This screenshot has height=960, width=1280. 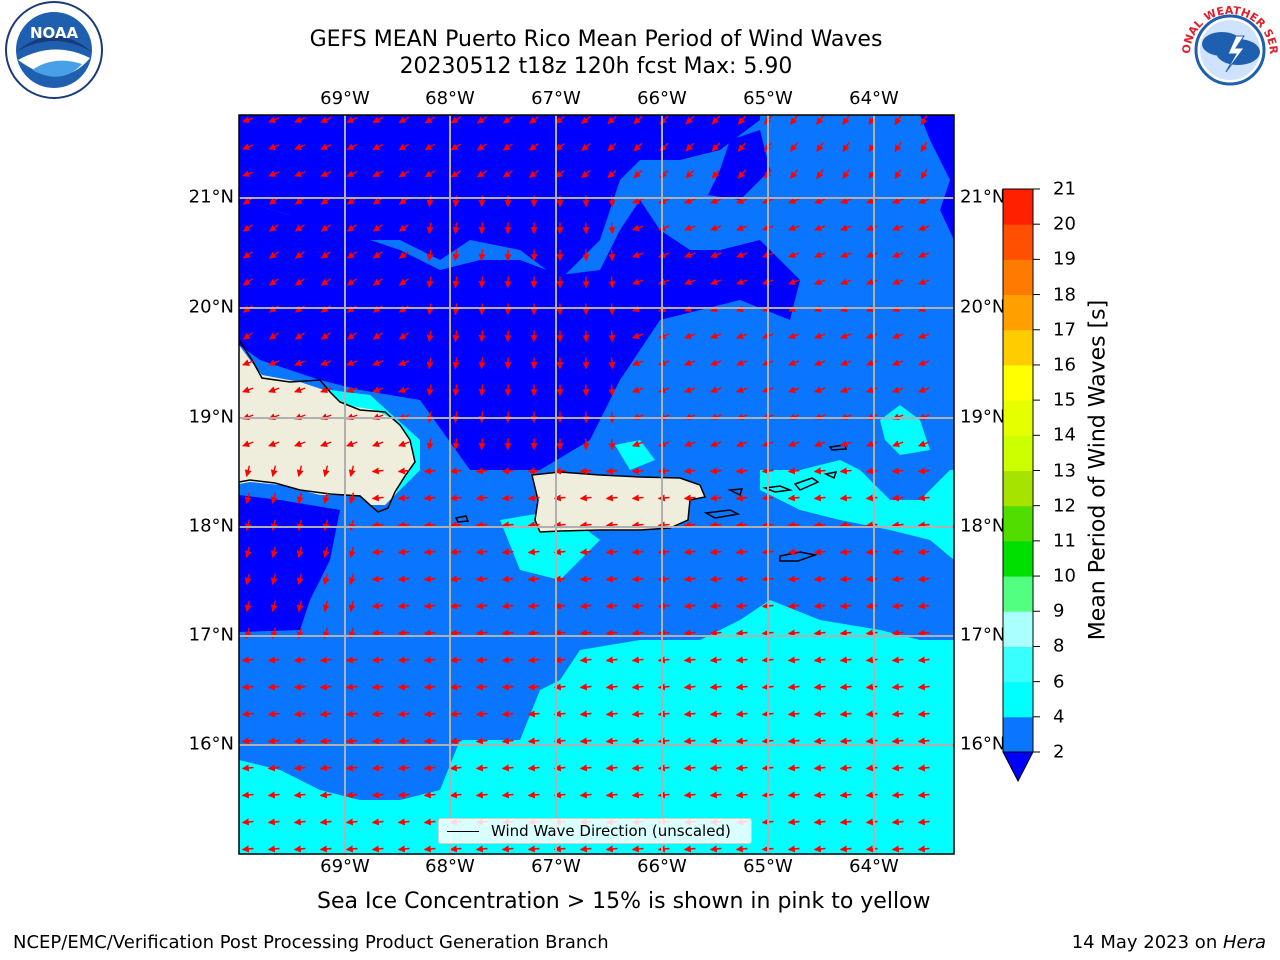 I want to click on lon-label-top: 68°W, so click(x=450, y=98).